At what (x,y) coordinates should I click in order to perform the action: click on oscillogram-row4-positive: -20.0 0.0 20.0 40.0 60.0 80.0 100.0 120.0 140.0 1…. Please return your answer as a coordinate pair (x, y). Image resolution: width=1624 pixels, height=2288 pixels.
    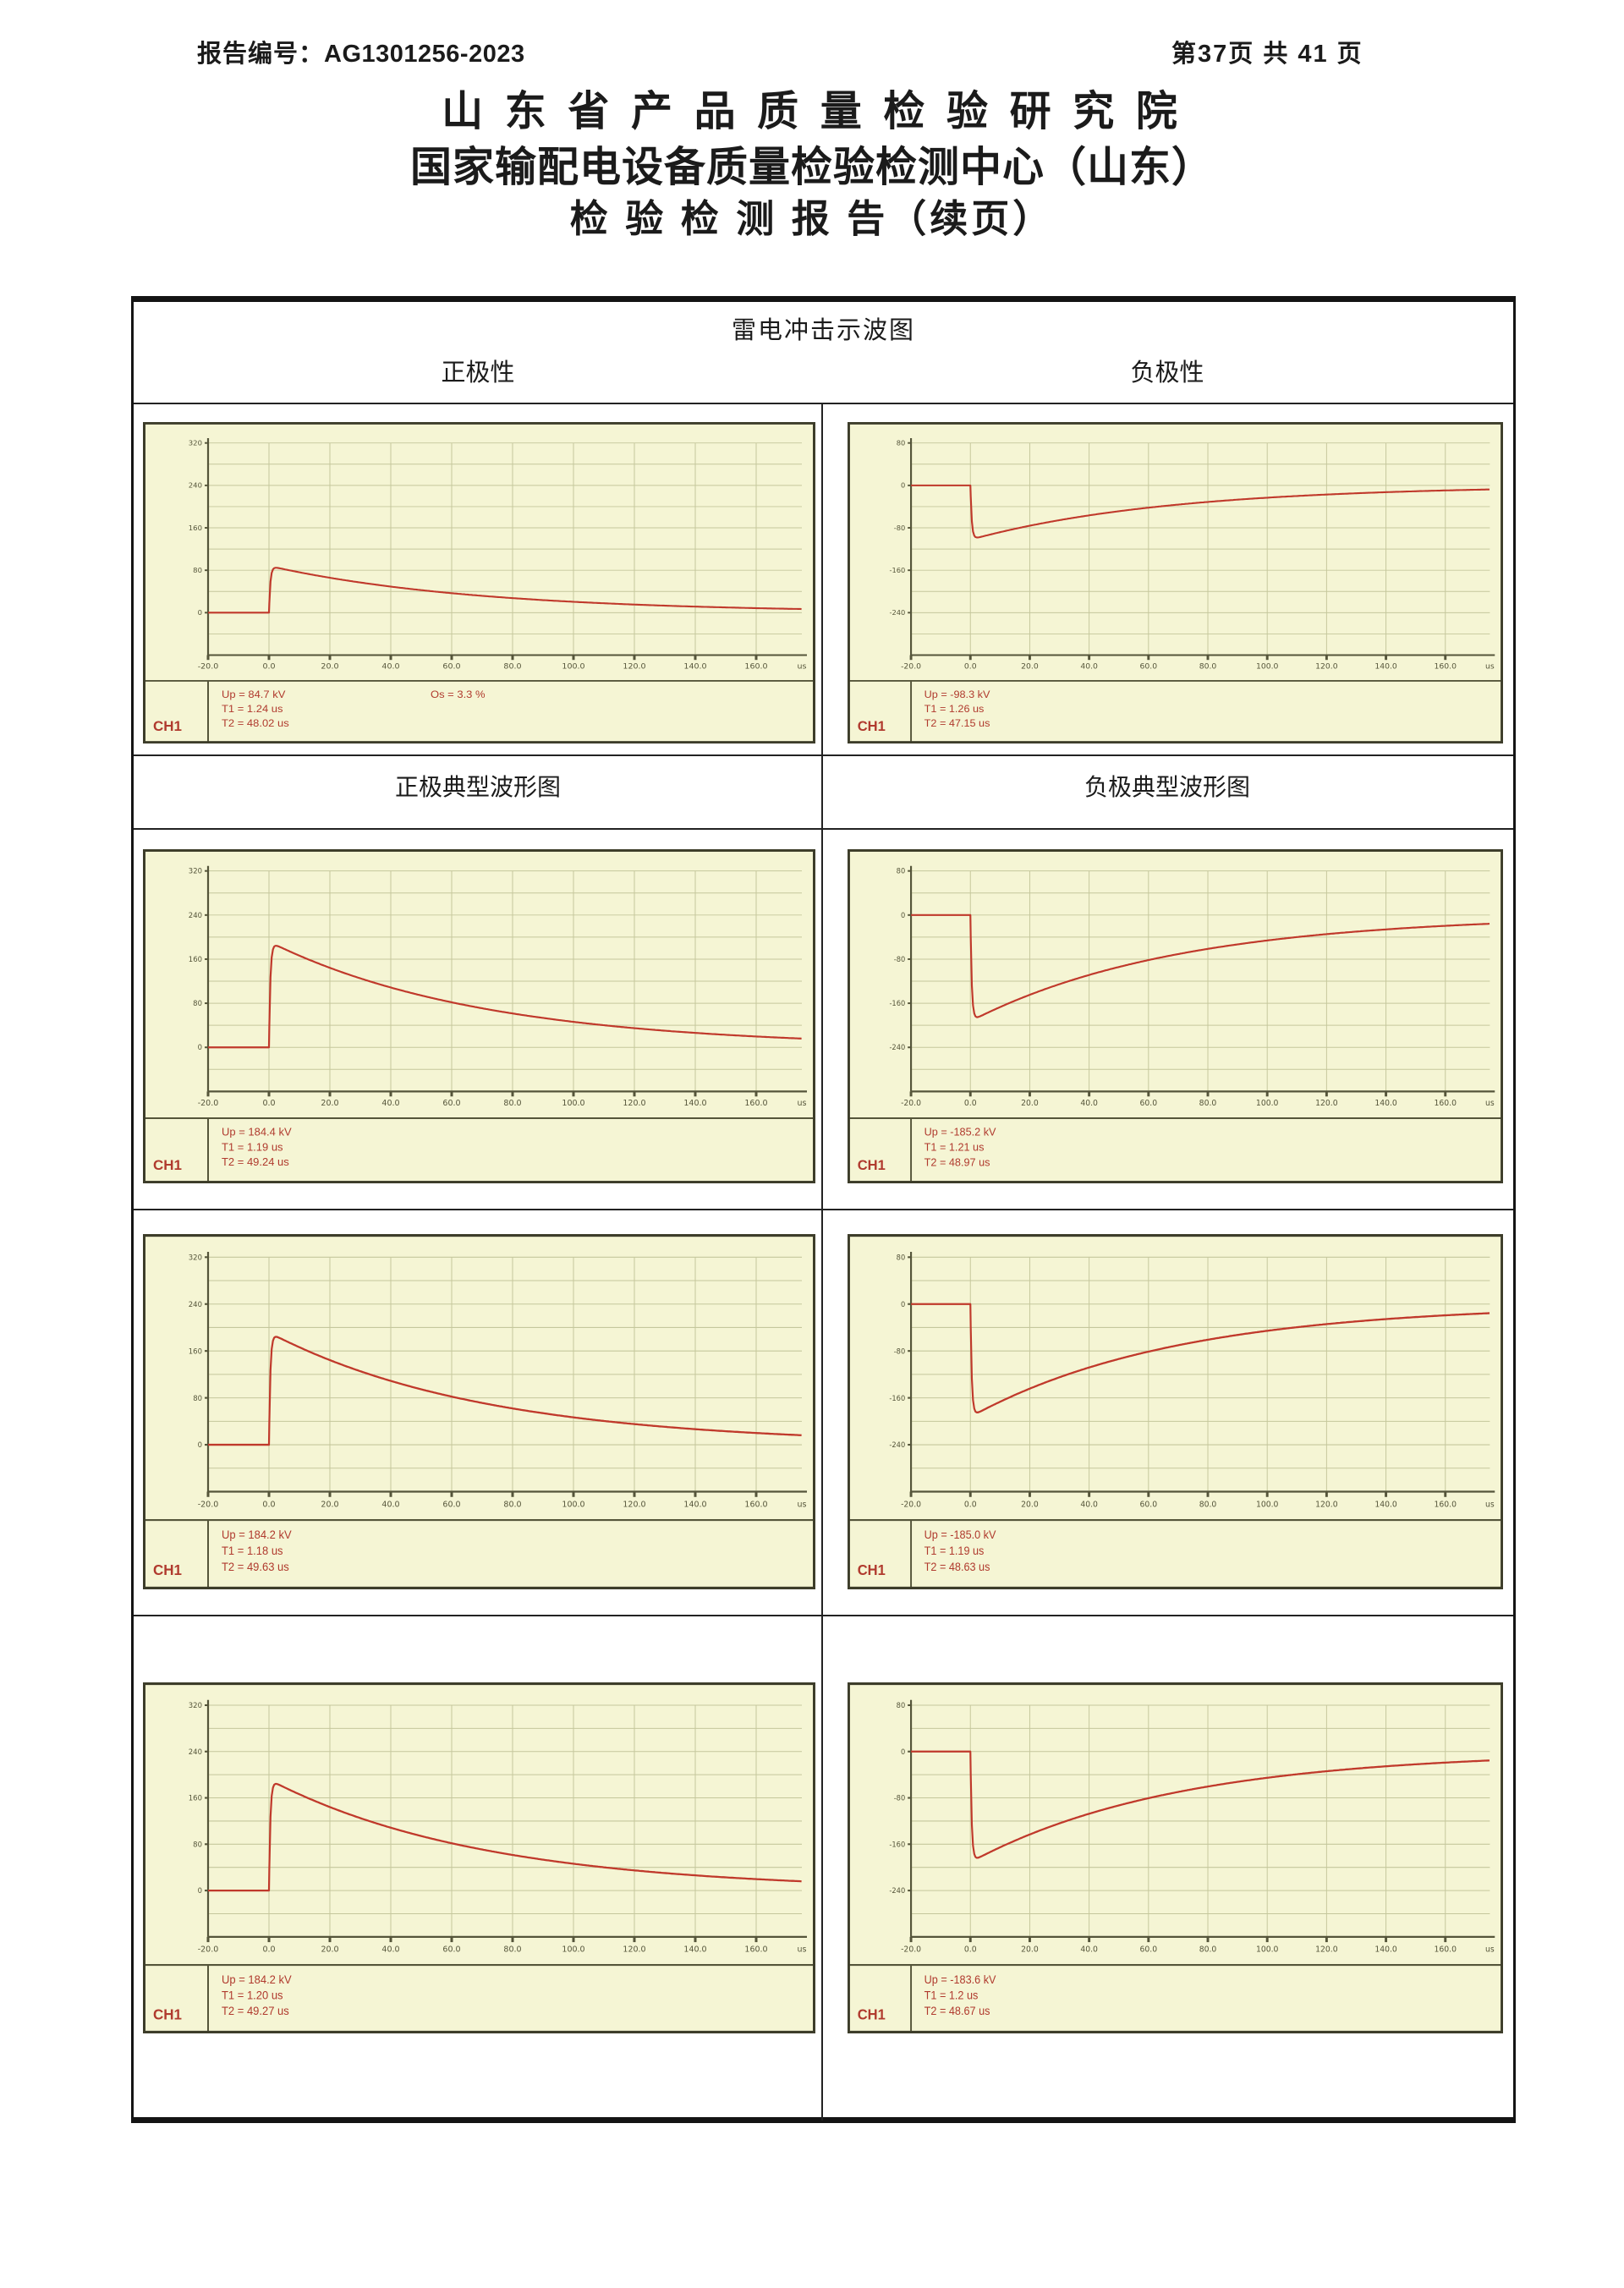
    Looking at the image, I should click on (479, 1858).